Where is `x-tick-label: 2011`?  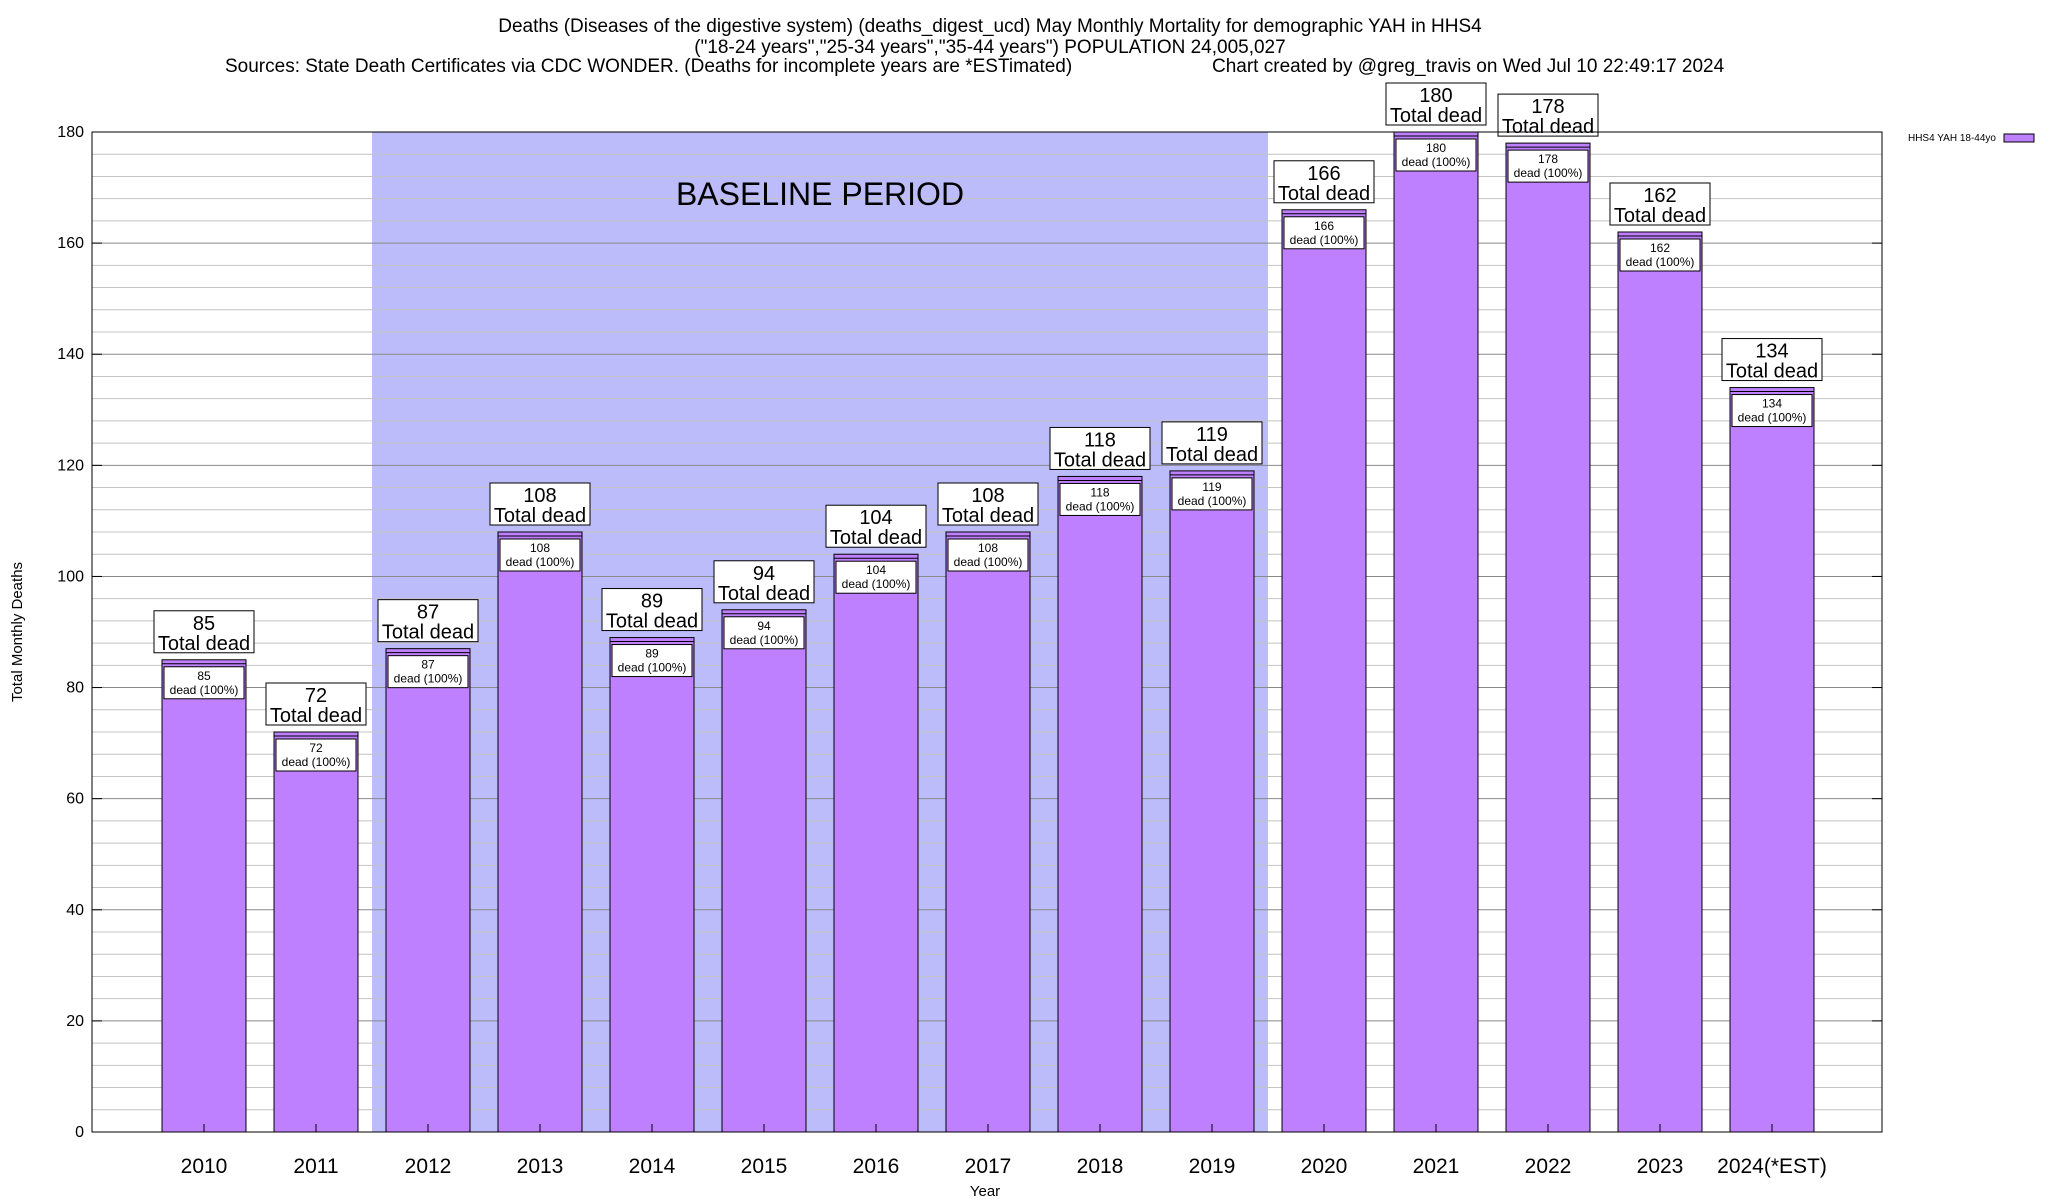 x-tick-label: 2011 is located at coordinates (315, 1166).